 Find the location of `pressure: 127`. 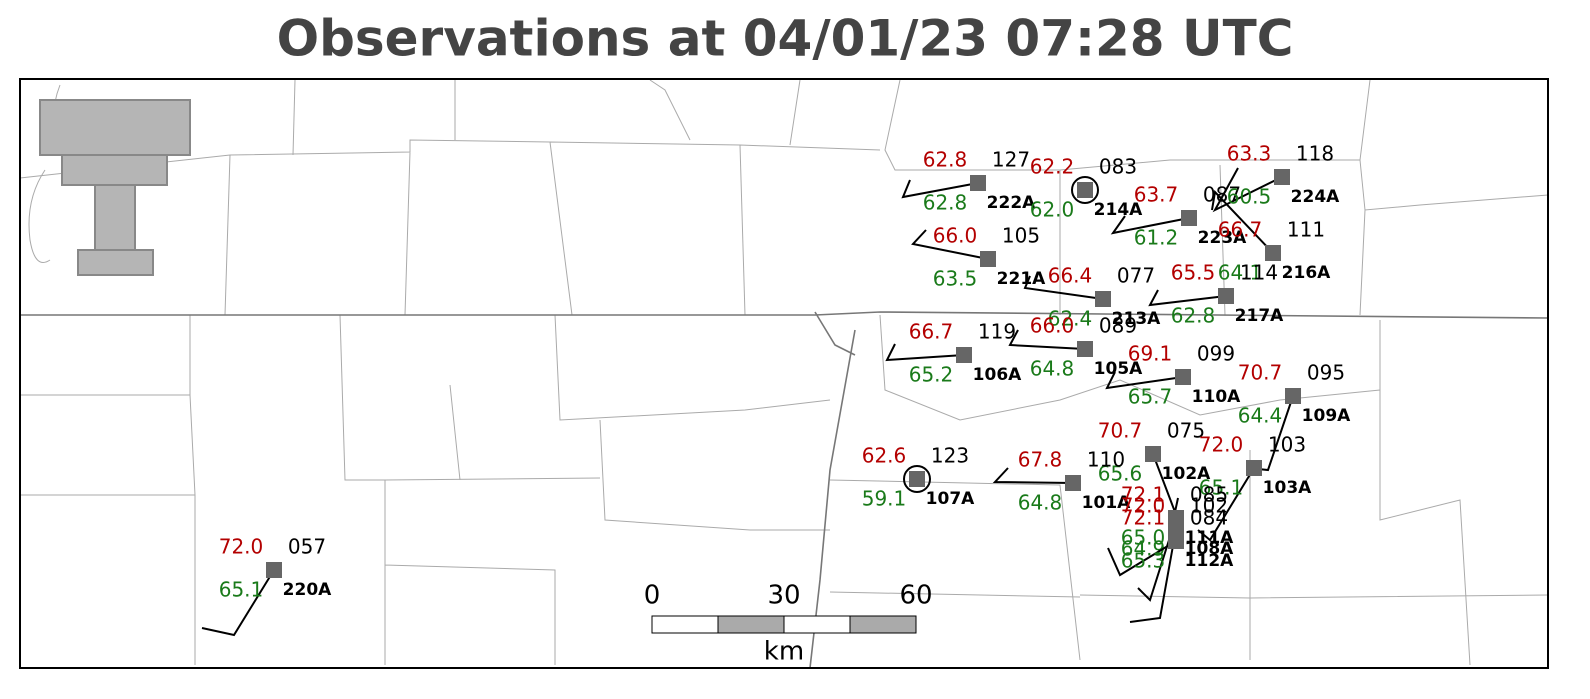

pressure: 127 is located at coordinates (1011, 160).